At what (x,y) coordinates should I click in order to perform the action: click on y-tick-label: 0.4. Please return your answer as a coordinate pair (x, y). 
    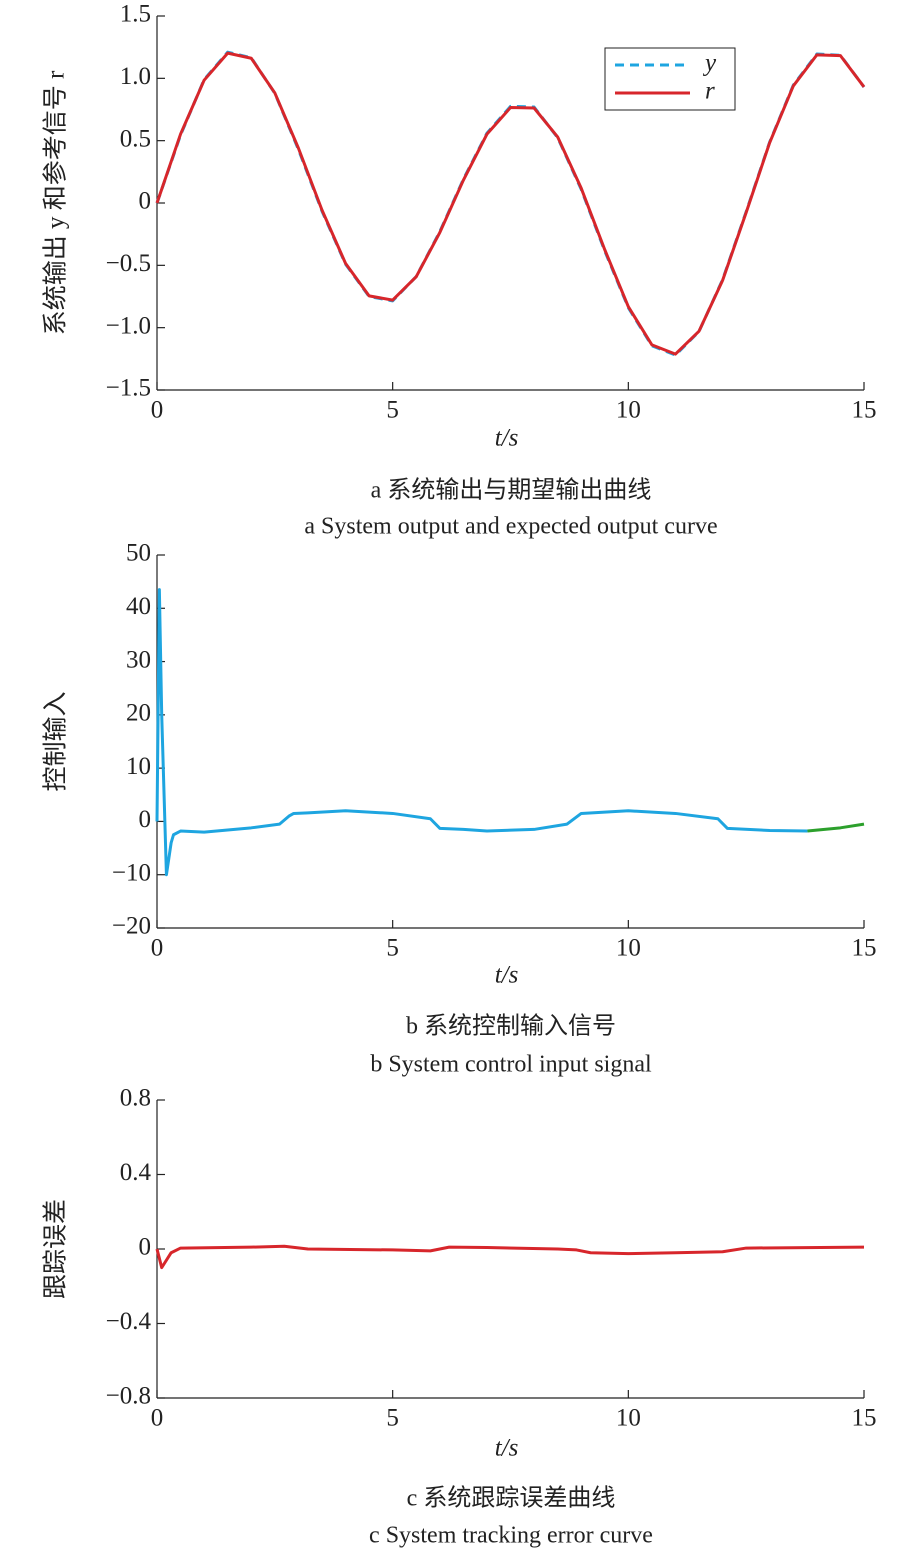
    Looking at the image, I should click on (136, 1172).